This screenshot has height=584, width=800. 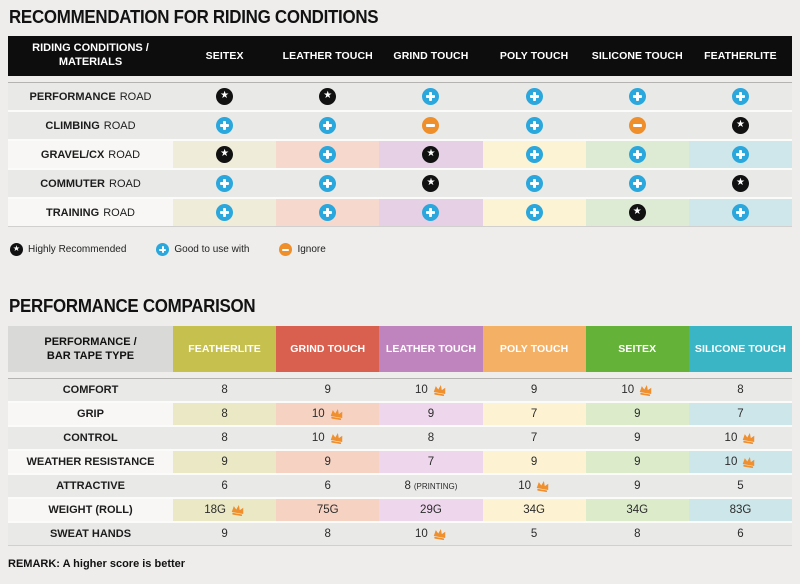 I want to click on score-comfort-leather-touch: 10, so click(x=431, y=390).